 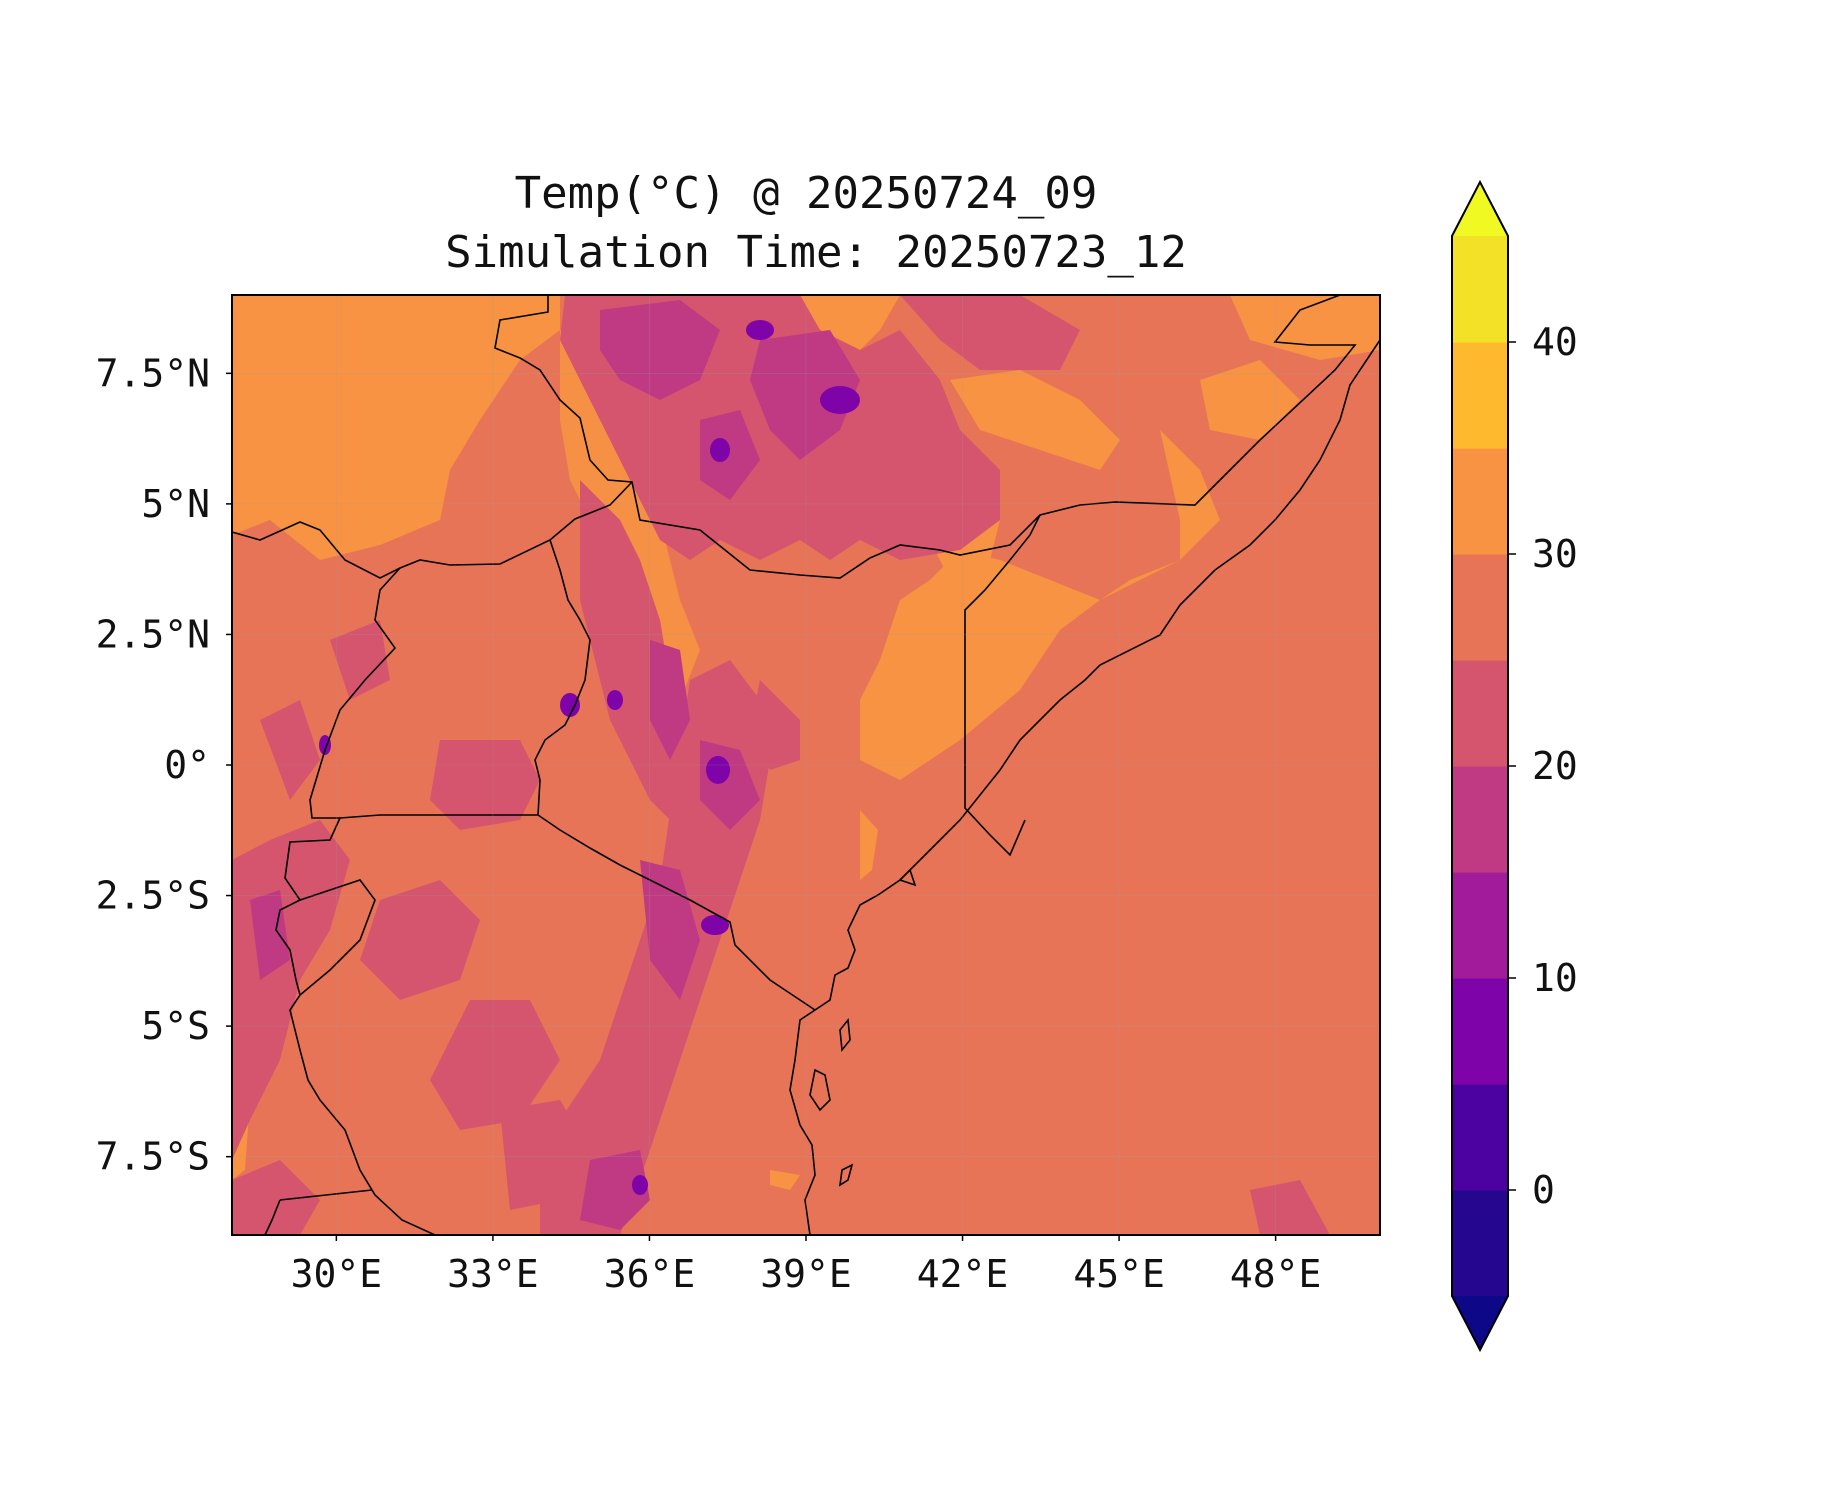 I want to click on y-tick-label: 5°S, so click(x=175, y=1026).